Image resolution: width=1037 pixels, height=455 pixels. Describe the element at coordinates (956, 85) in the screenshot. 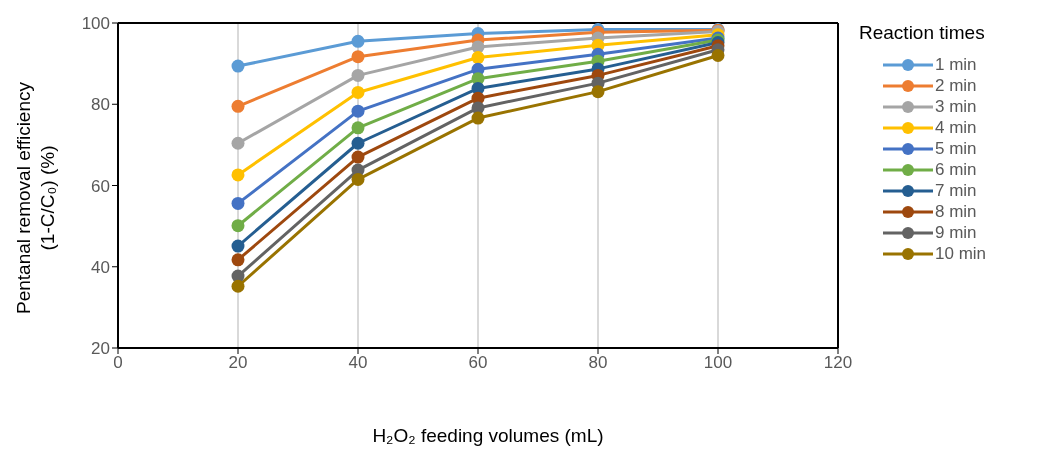

I see `legend-label: 2 min` at that location.